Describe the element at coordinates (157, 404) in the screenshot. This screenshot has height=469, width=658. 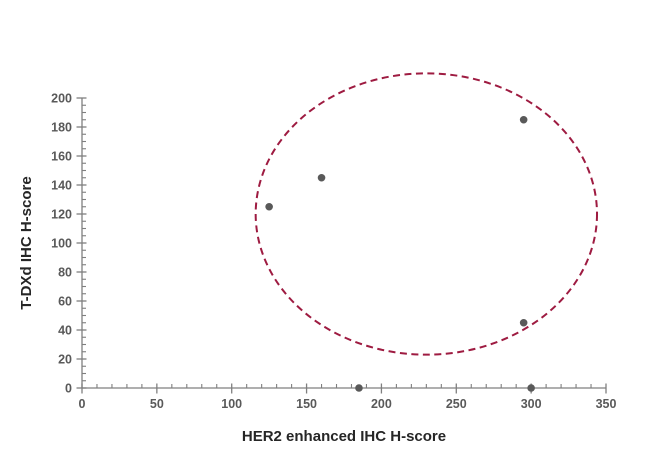
I see `x-tick-label: 50` at that location.